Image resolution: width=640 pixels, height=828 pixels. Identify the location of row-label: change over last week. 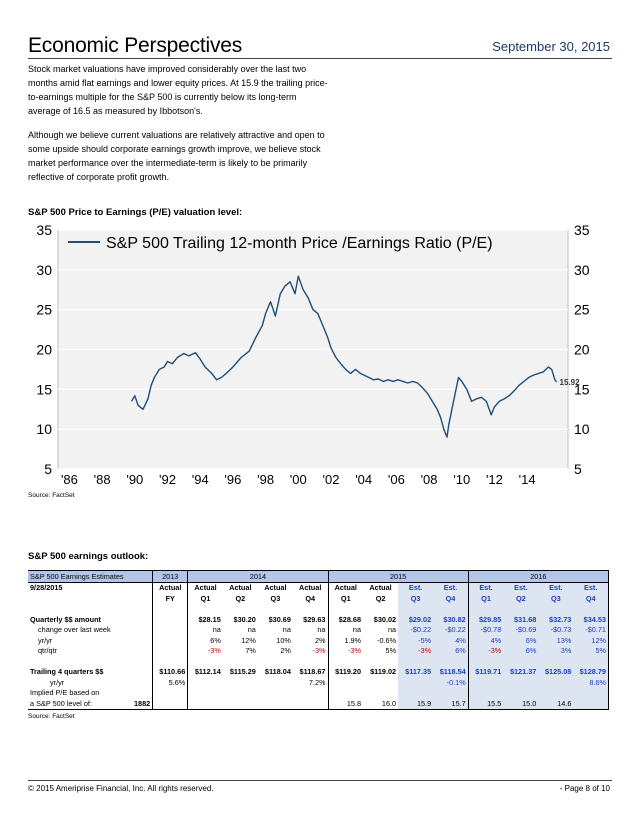
(74, 630).